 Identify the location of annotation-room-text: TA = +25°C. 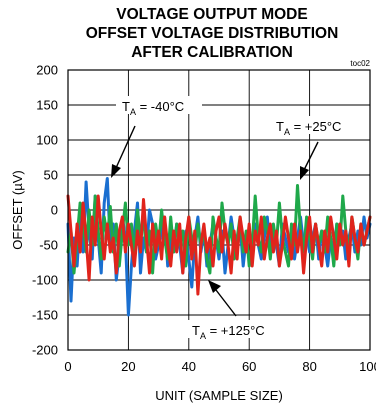
(308, 128).